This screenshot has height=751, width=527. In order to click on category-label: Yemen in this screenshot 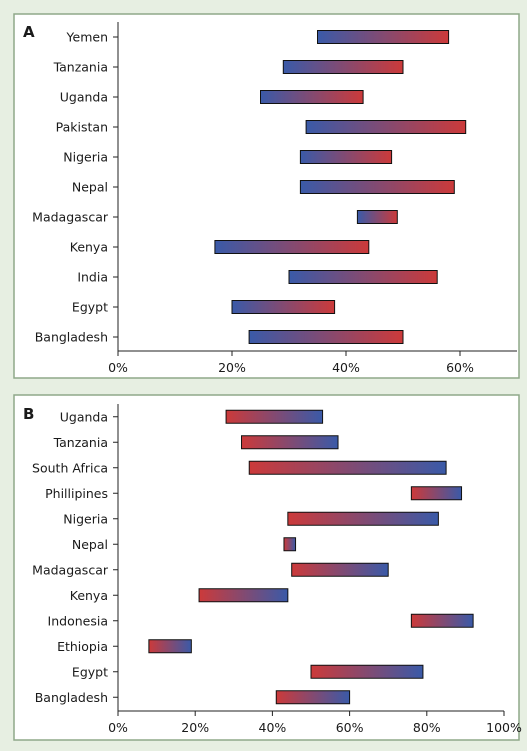, I will do `click(87, 37)`.